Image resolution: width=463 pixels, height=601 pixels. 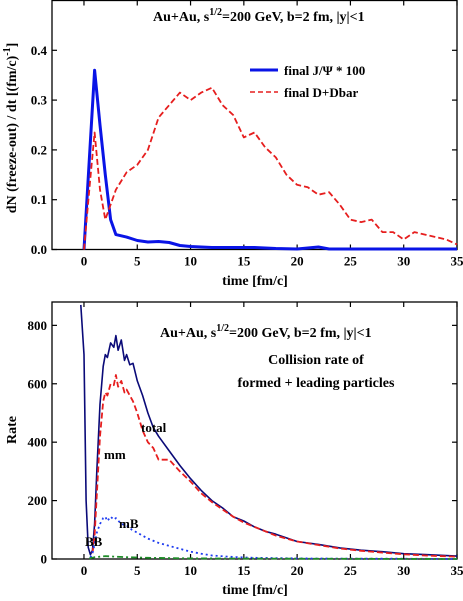 What do you see at coordinates (307, 81) in the screenshot?
I see `legend: final J/Ψ * 100 final D+Dbar` at bounding box center [307, 81].